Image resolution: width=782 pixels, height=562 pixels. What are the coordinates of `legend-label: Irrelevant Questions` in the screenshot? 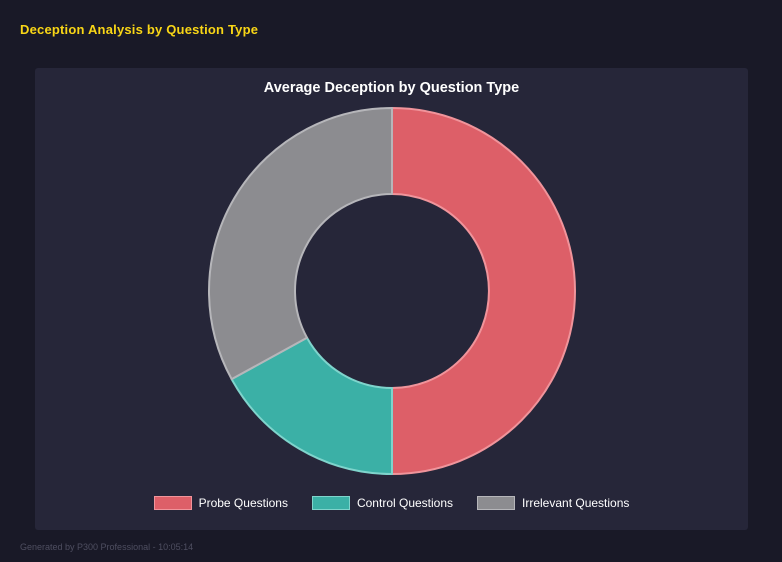 It's located at (576, 503).